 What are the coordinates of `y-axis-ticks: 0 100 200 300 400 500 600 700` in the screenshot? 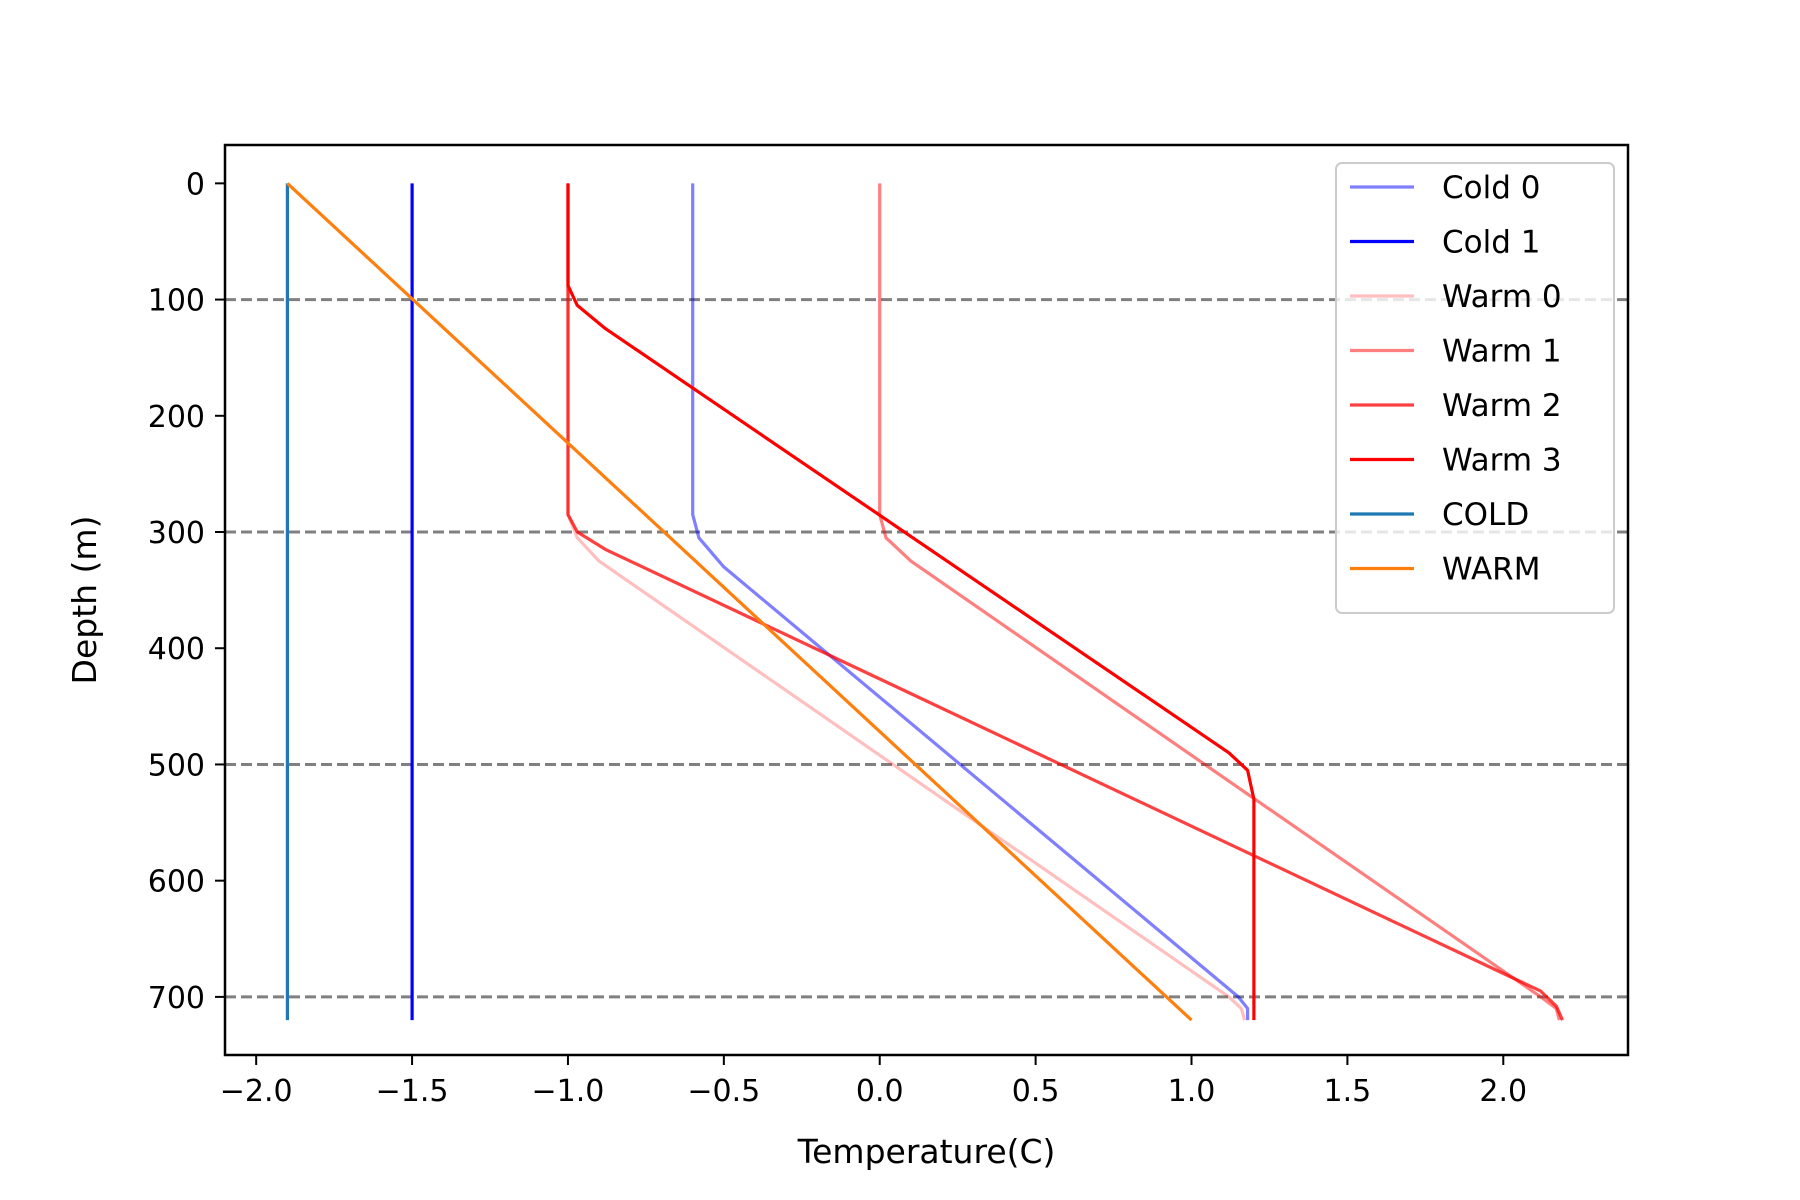 It's located at (186, 591).